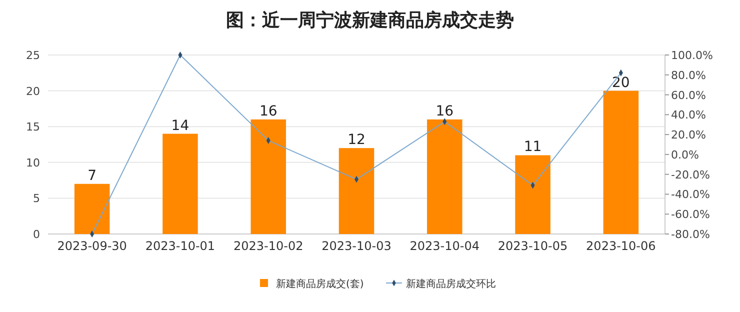 The width and height of the screenshot is (740, 312). What do you see at coordinates (690, 234) in the screenshot?
I see `y2-tick-label: -80.0%` at bounding box center [690, 234].